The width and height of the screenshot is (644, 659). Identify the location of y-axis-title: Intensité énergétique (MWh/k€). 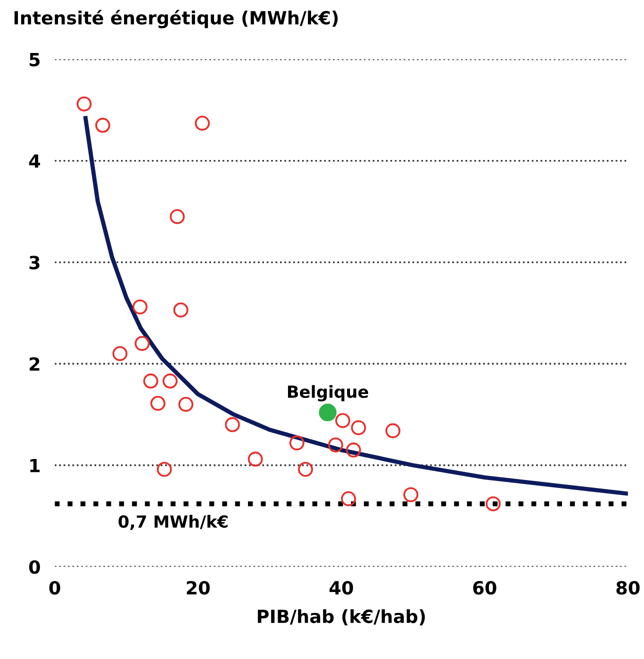
(176, 19).